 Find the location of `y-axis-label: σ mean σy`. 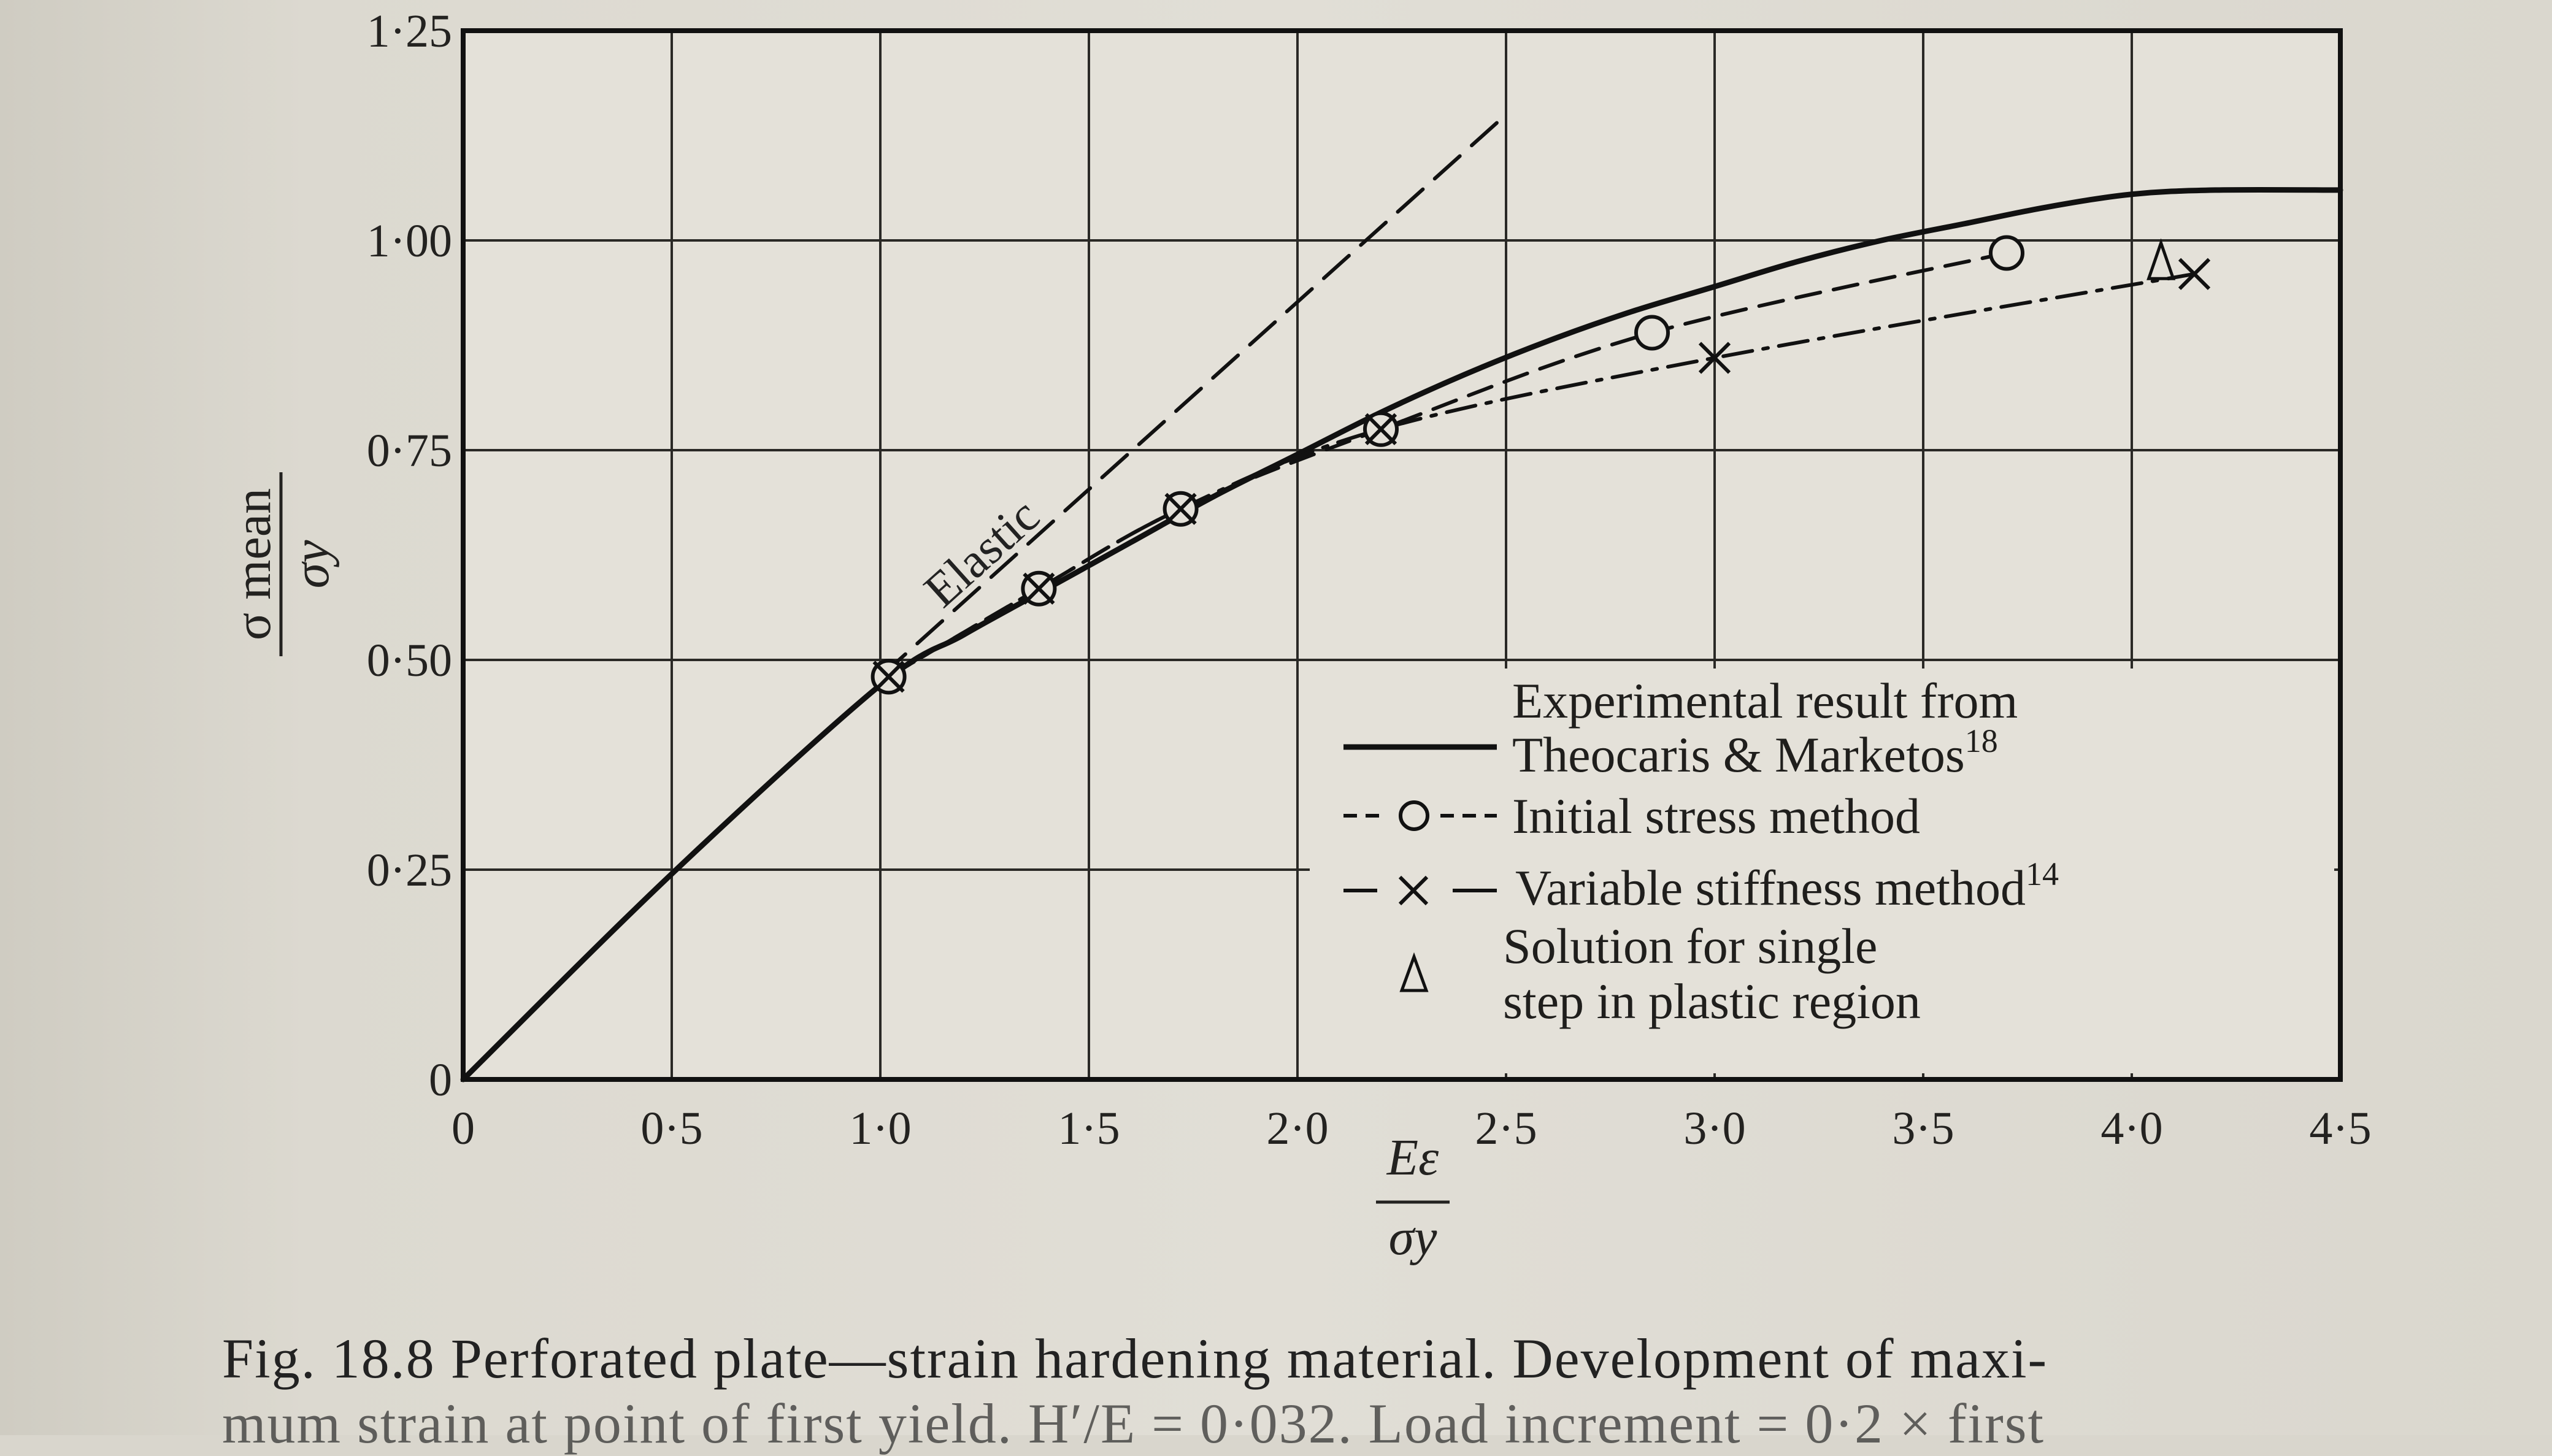

y-axis-label: σ mean σy is located at coordinates (283, 564).